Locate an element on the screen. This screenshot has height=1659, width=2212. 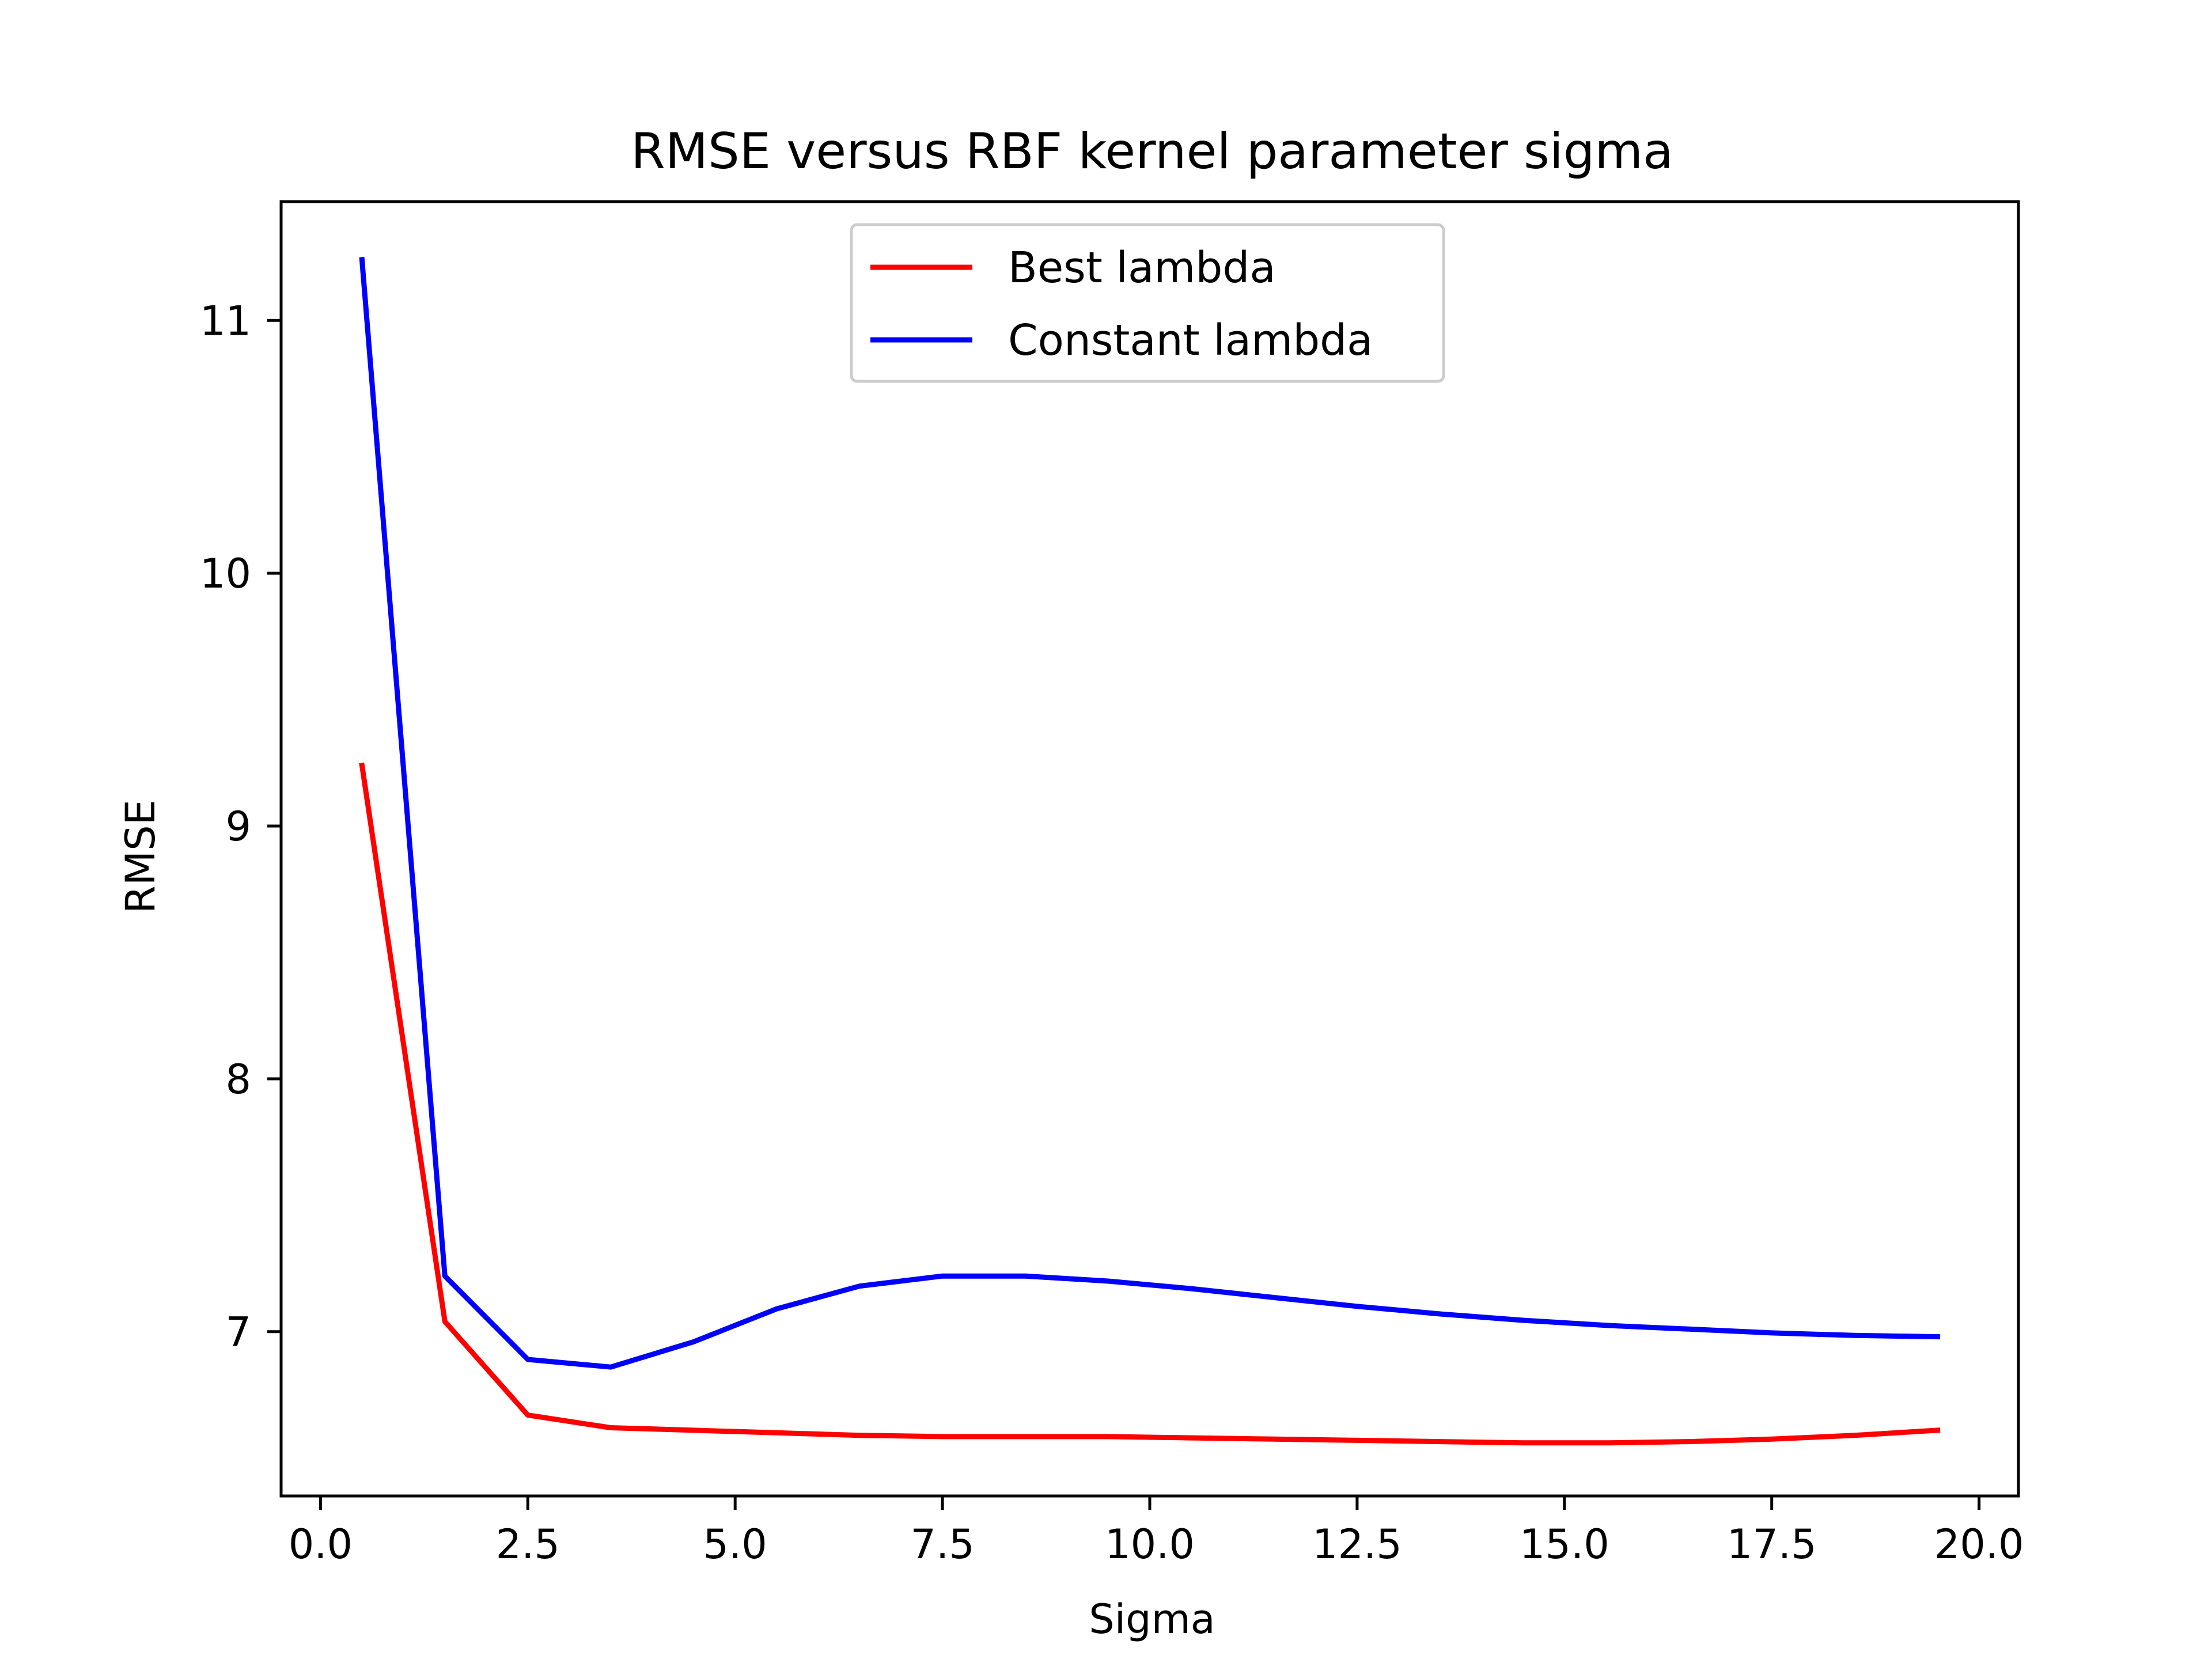
legend-label-1: Constant lambda is located at coordinates (1190, 340).